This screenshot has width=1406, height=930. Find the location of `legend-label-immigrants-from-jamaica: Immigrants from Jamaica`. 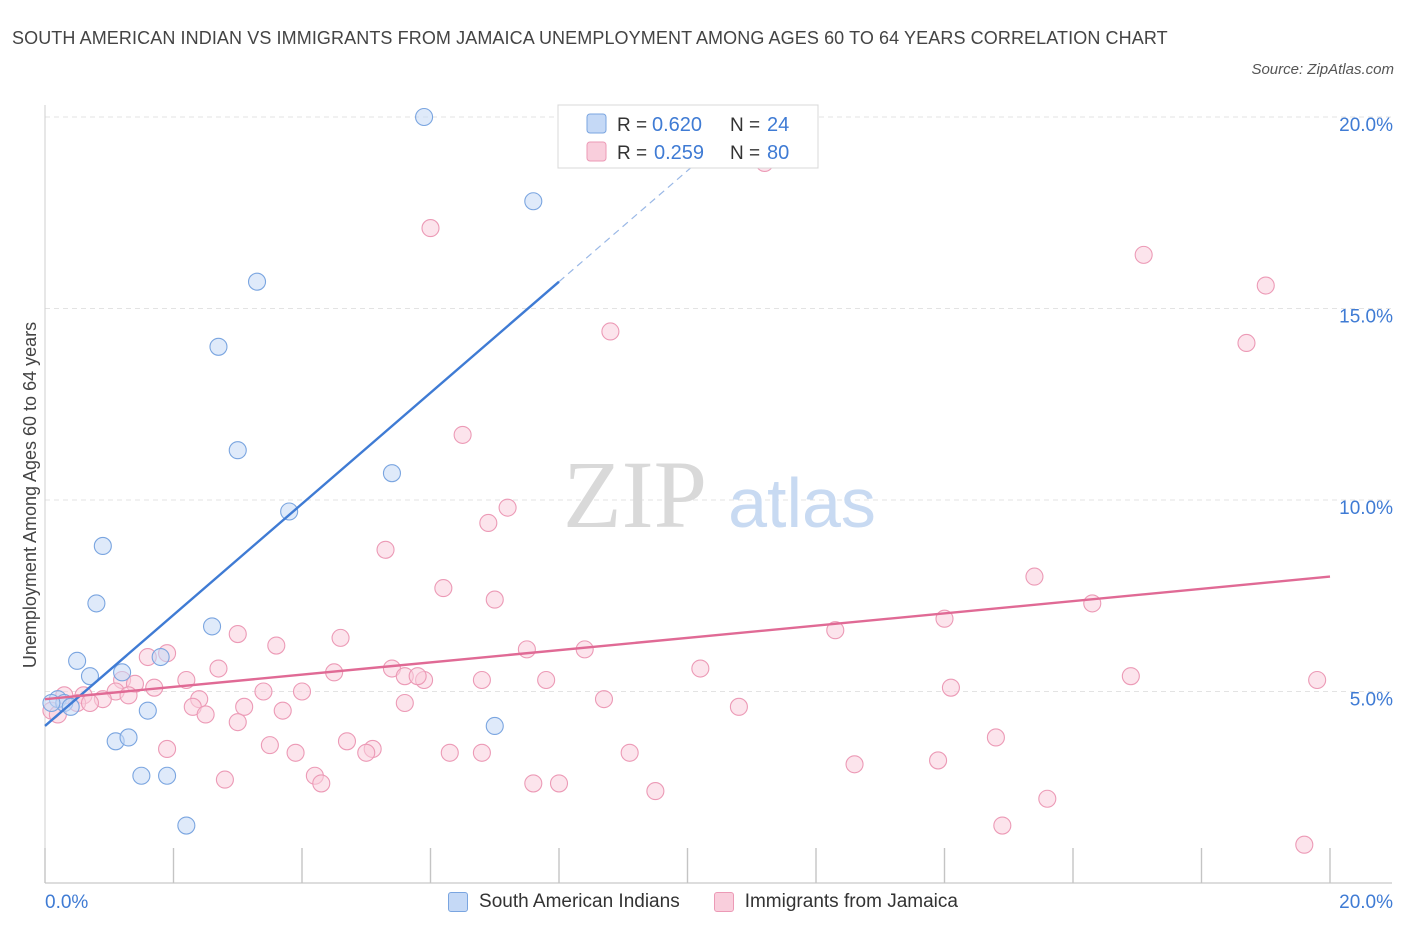

legend-label-immigrants-from-jamaica: Immigrants from Jamaica is located at coordinates (851, 901).